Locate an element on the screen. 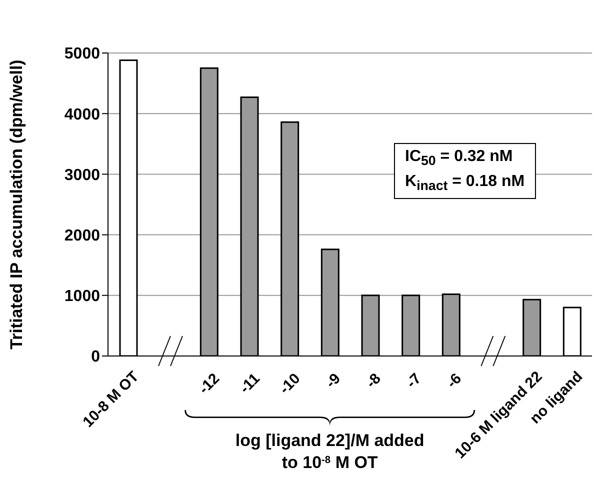 This screenshot has width=594, height=477. x-tick-label: -10 is located at coordinates (290, 384).